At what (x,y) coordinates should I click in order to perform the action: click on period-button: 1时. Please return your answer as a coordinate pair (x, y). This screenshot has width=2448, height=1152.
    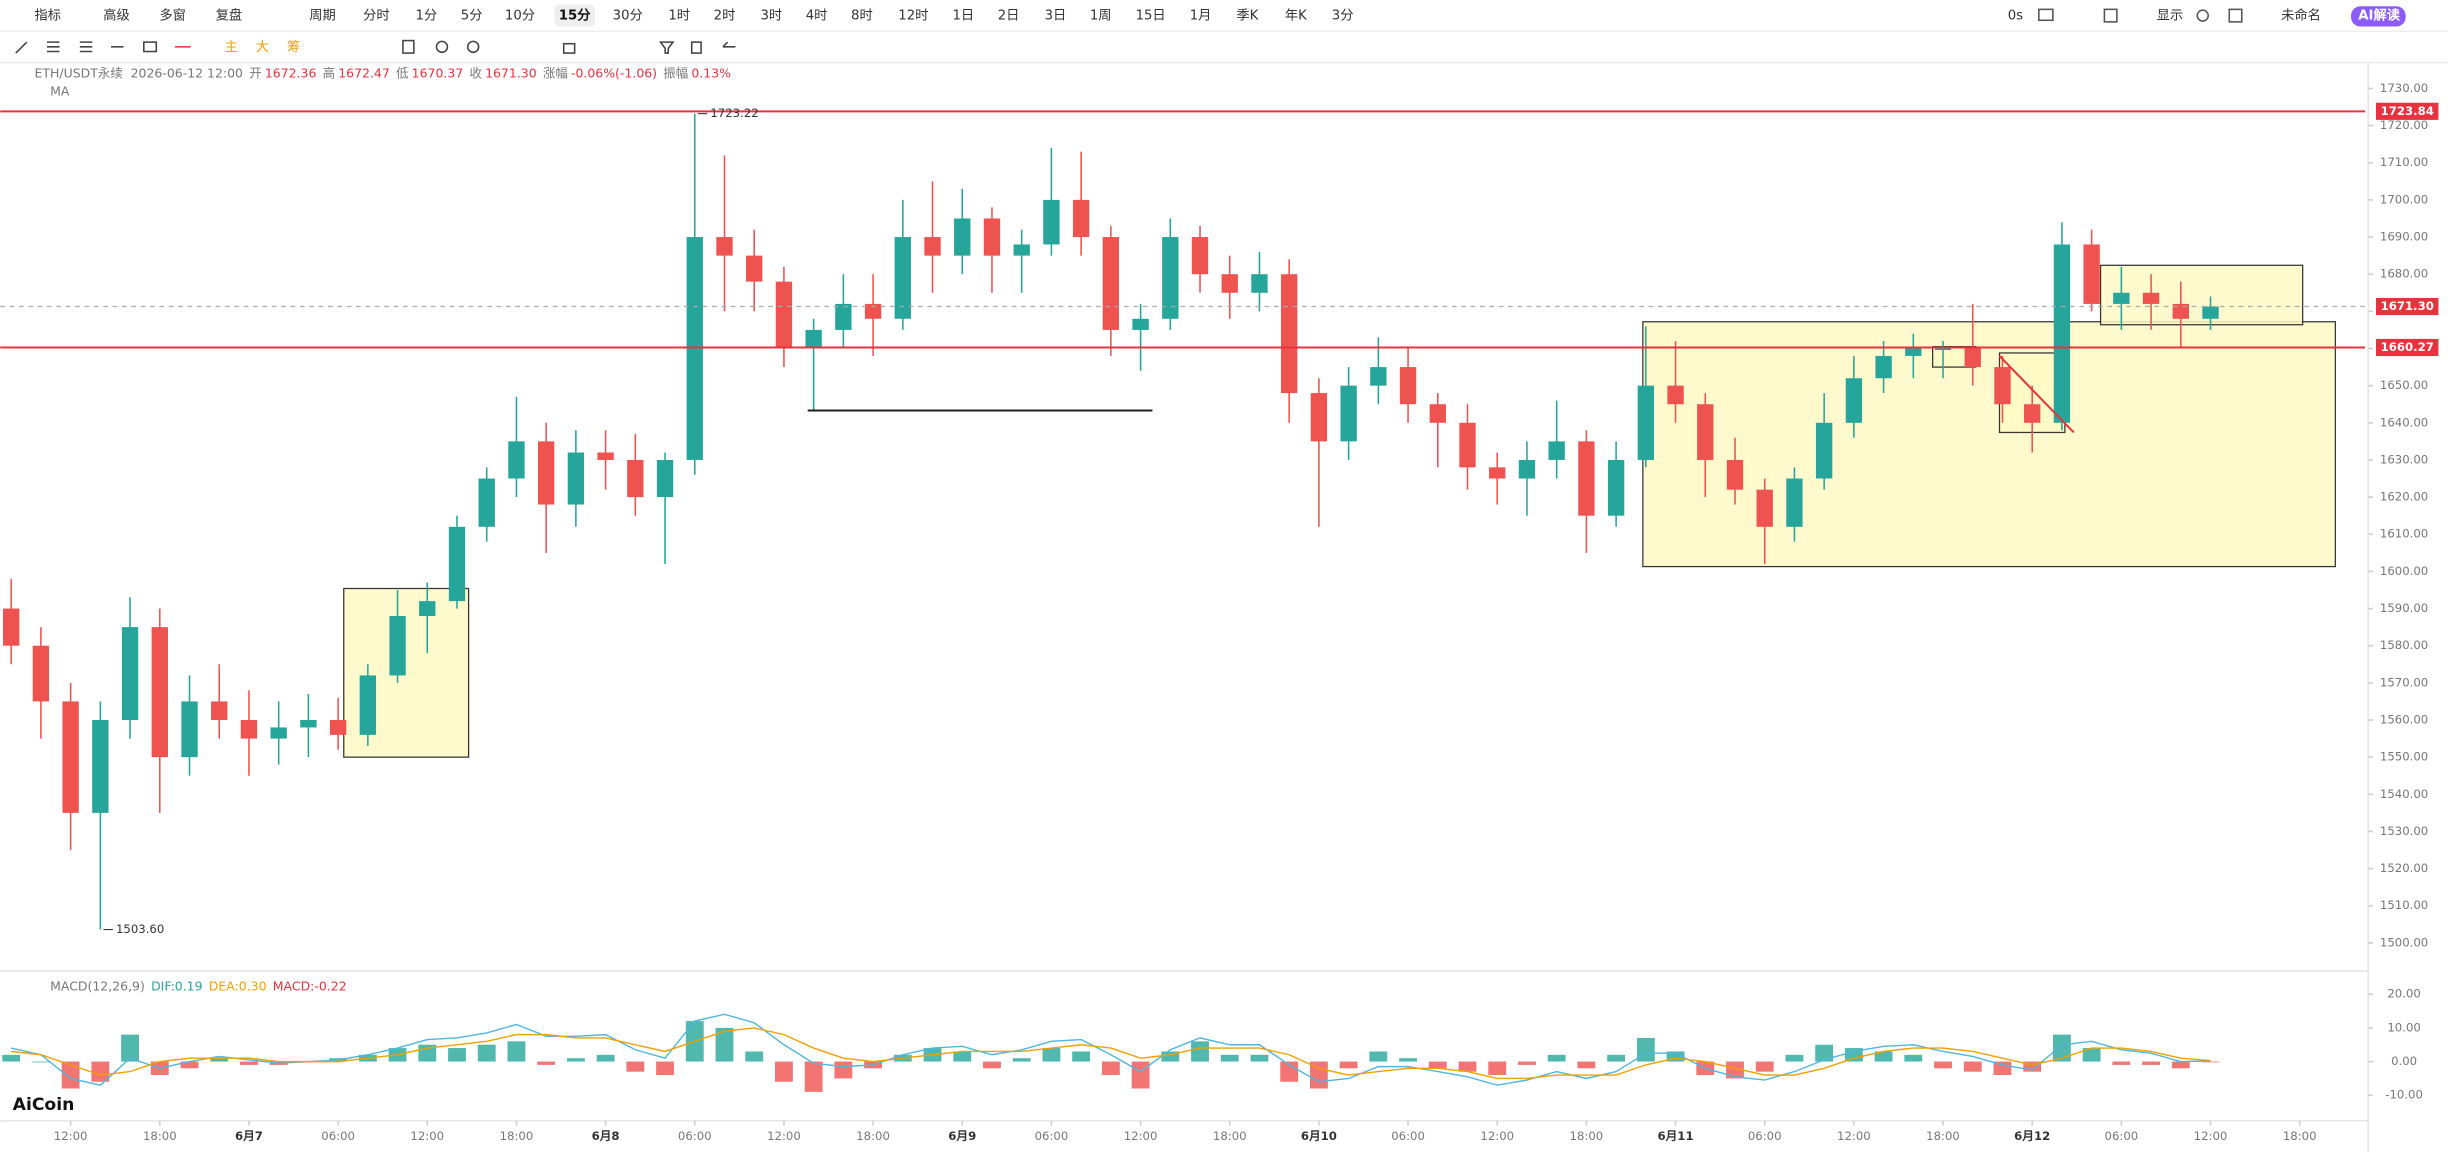
    Looking at the image, I should click on (679, 16).